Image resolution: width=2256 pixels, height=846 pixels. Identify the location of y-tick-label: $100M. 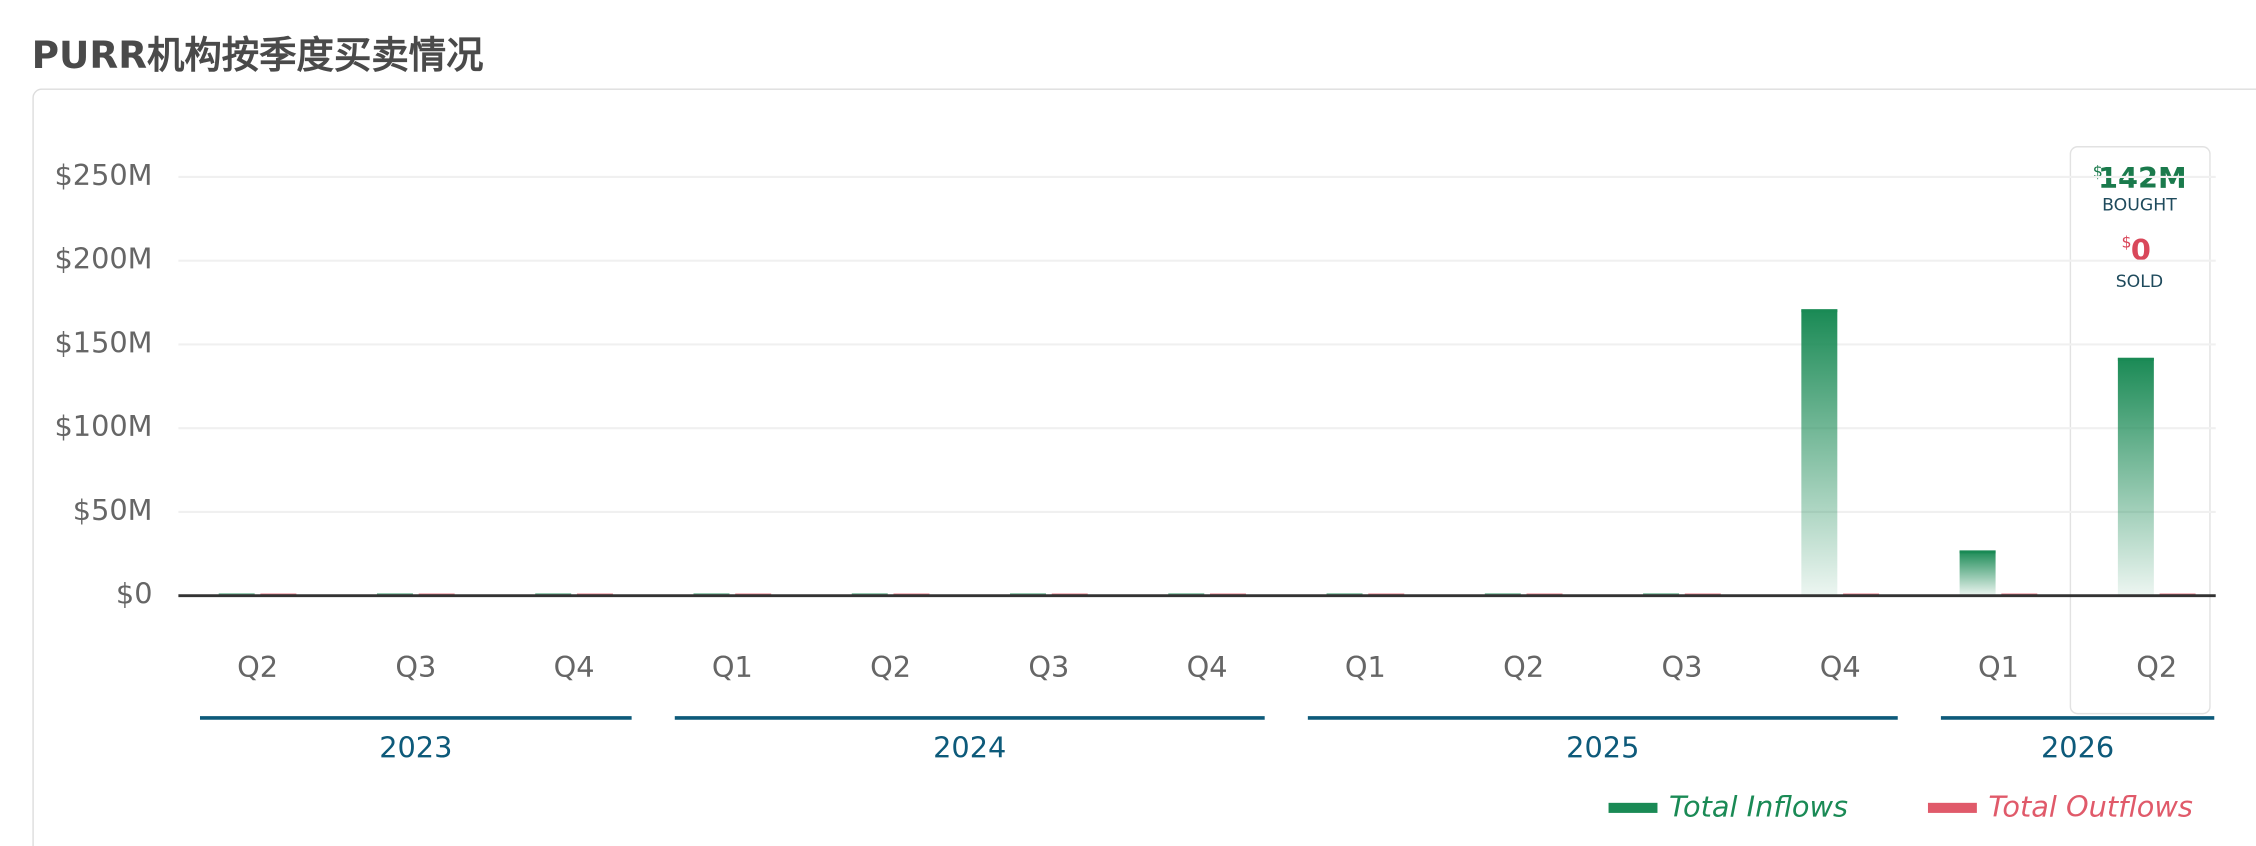
(103, 426).